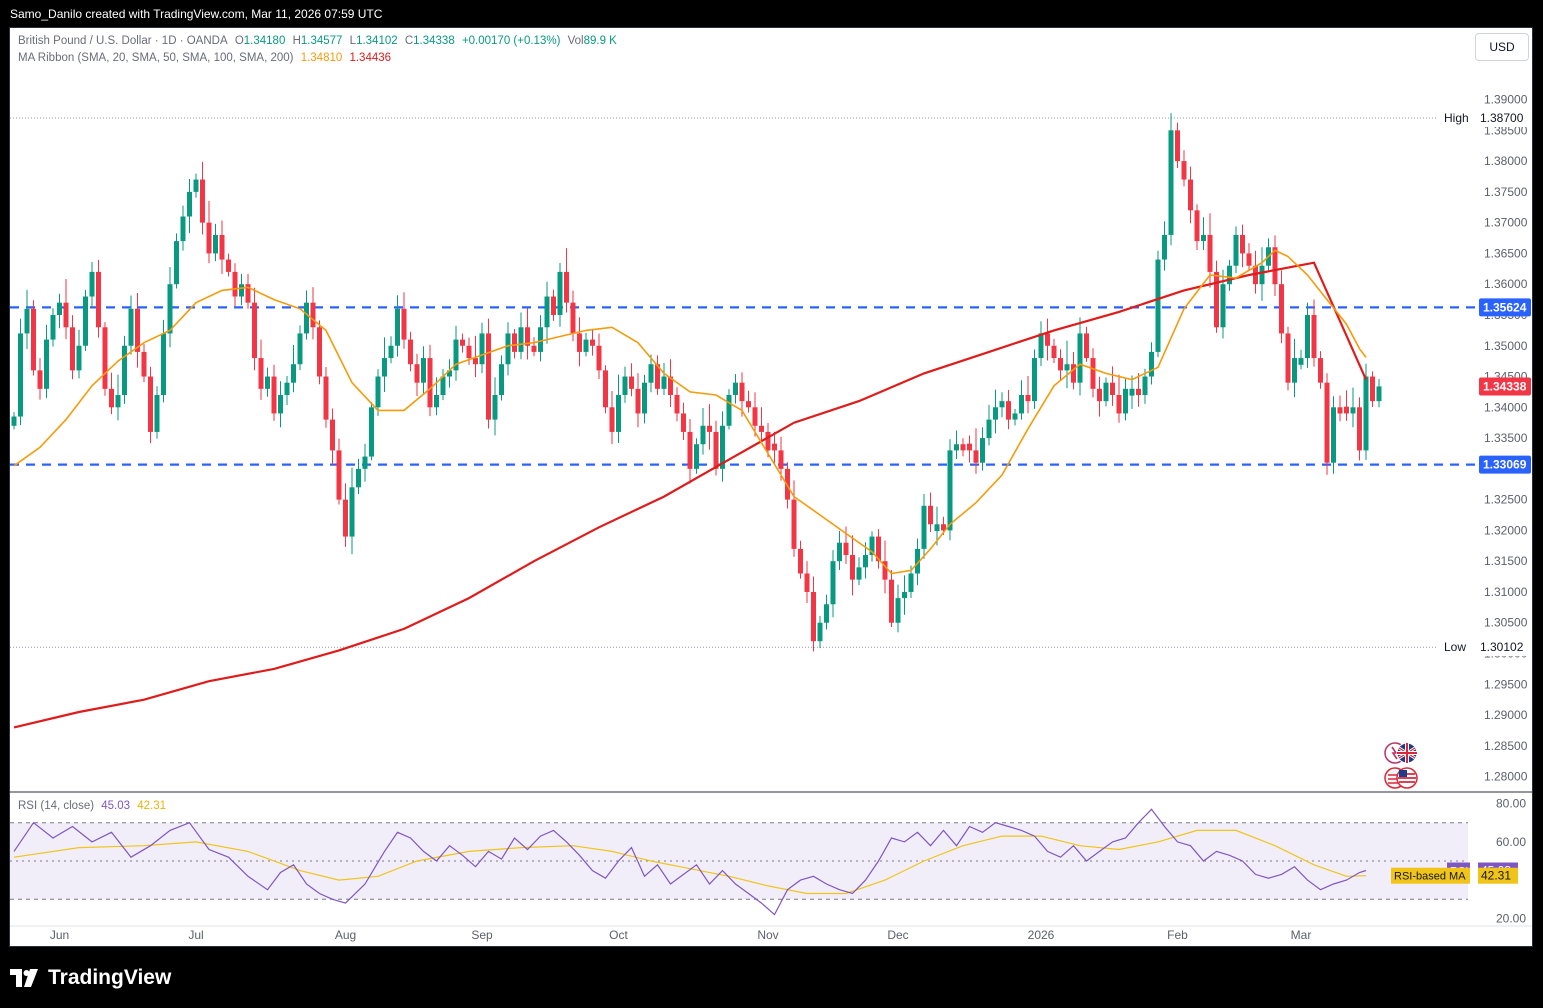 This screenshot has width=1543, height=1008. Describe the element at coordinates (767, 935) in the screenshot. I see `time-tick-label: Nov` at that location.